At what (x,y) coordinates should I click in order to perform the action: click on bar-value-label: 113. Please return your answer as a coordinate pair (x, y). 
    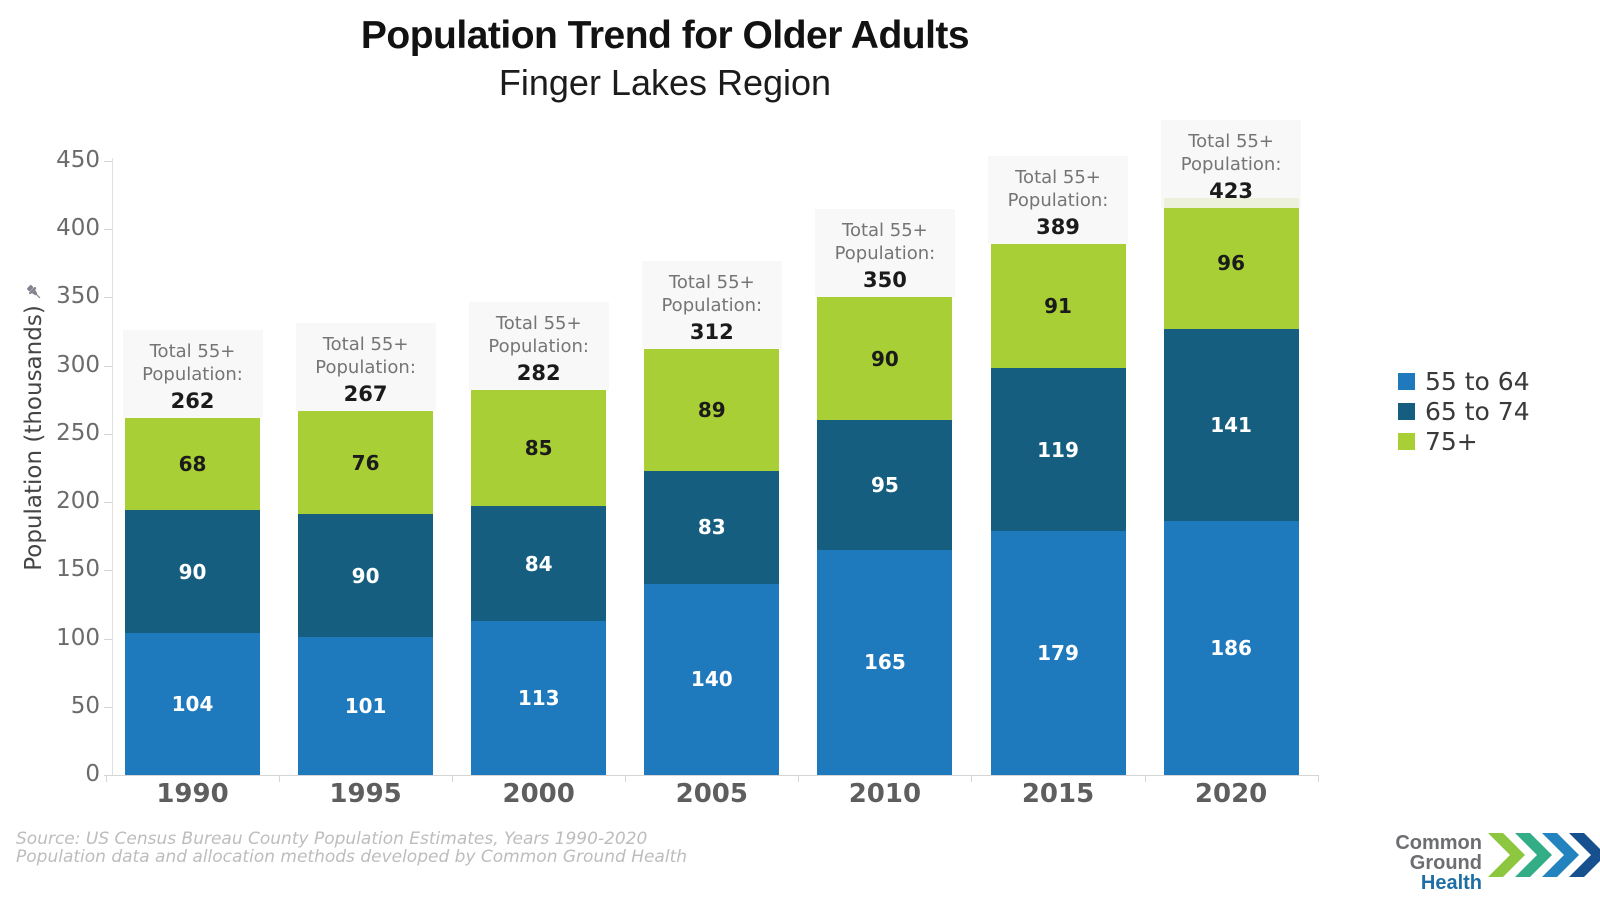
    Looking at the image, I should click on (538, 697).